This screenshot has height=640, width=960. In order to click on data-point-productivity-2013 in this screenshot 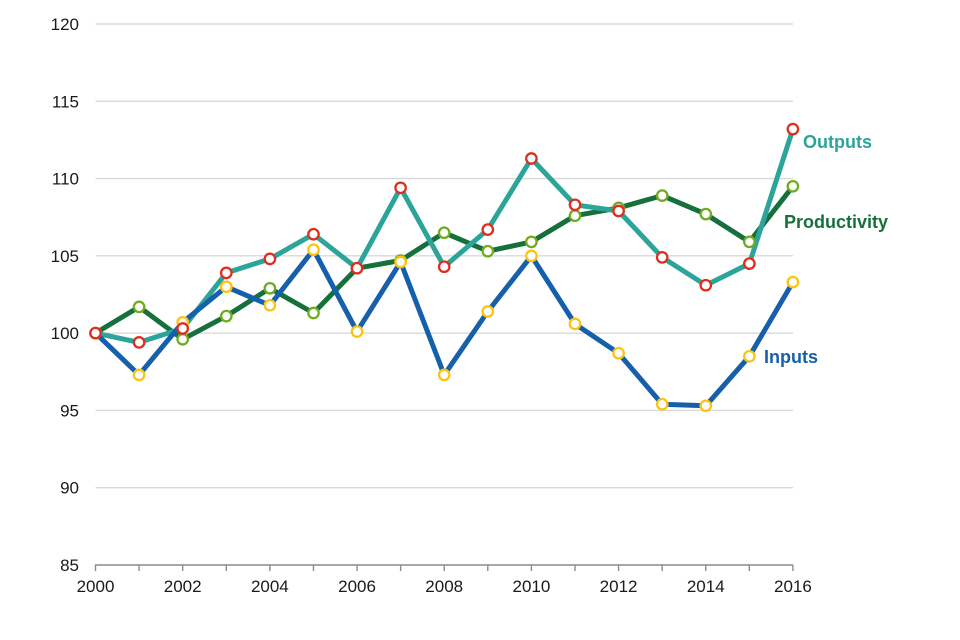, I will do `click(662, 195)`.